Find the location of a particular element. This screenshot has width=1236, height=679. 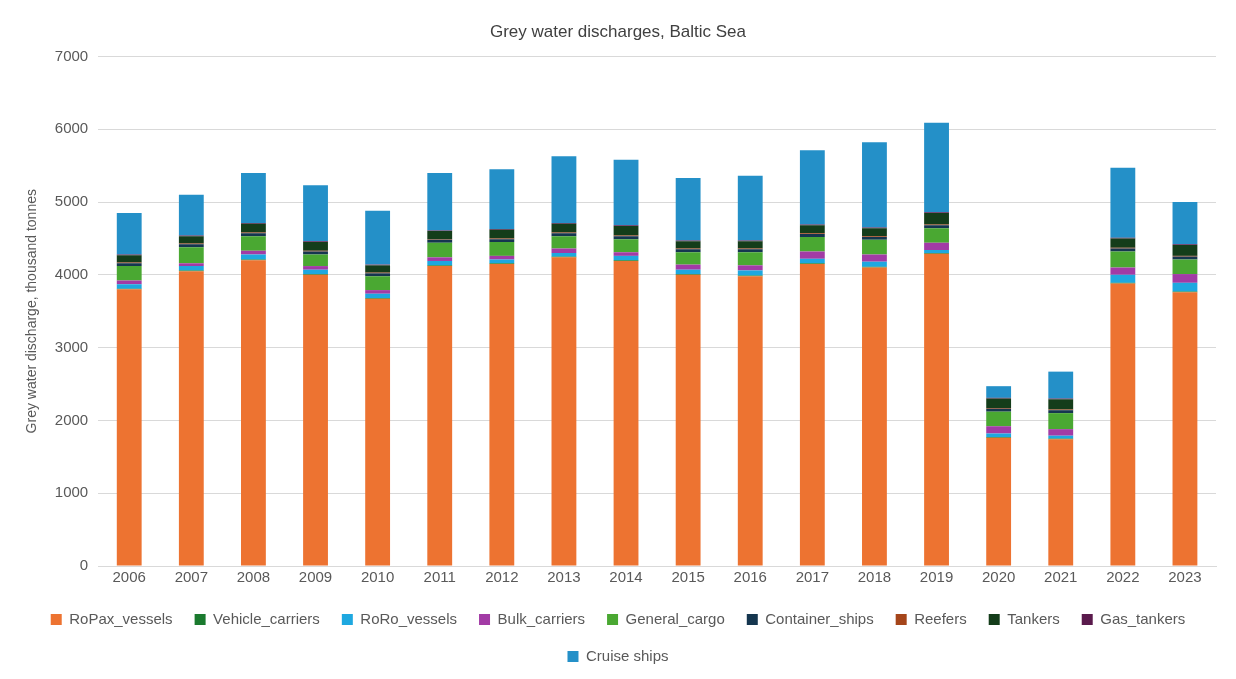

y-axis-title: Grey water discharge, thousand tonnes is located at coordinates (31, 311).